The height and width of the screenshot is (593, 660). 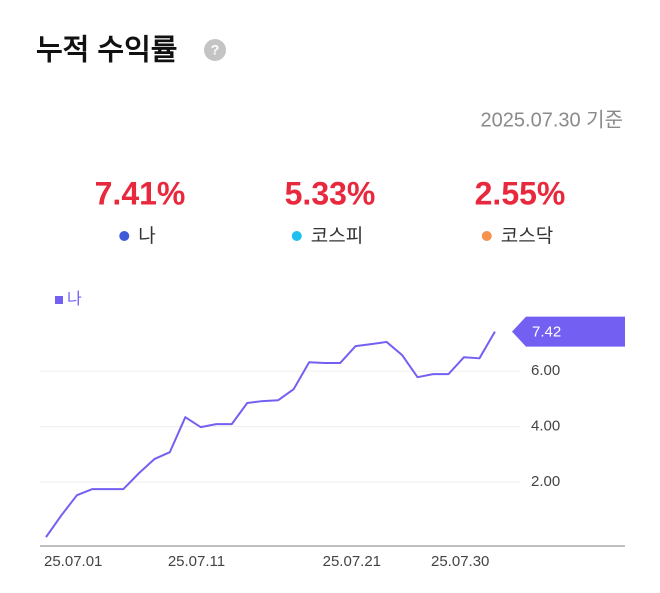 What do you see at coordinates (146, 236) in the screenshot?
I see `stat-label: 나` at bounding box center [146, 236].